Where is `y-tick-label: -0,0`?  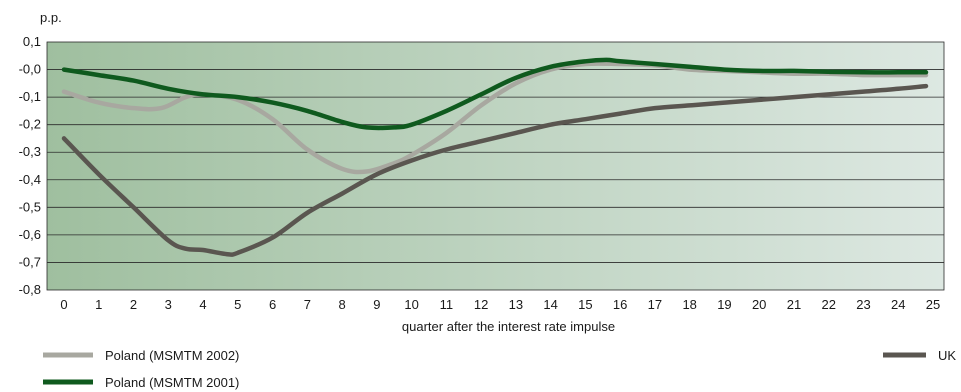
y-tick-label: -0,0 is located at coordinates (30, 69).